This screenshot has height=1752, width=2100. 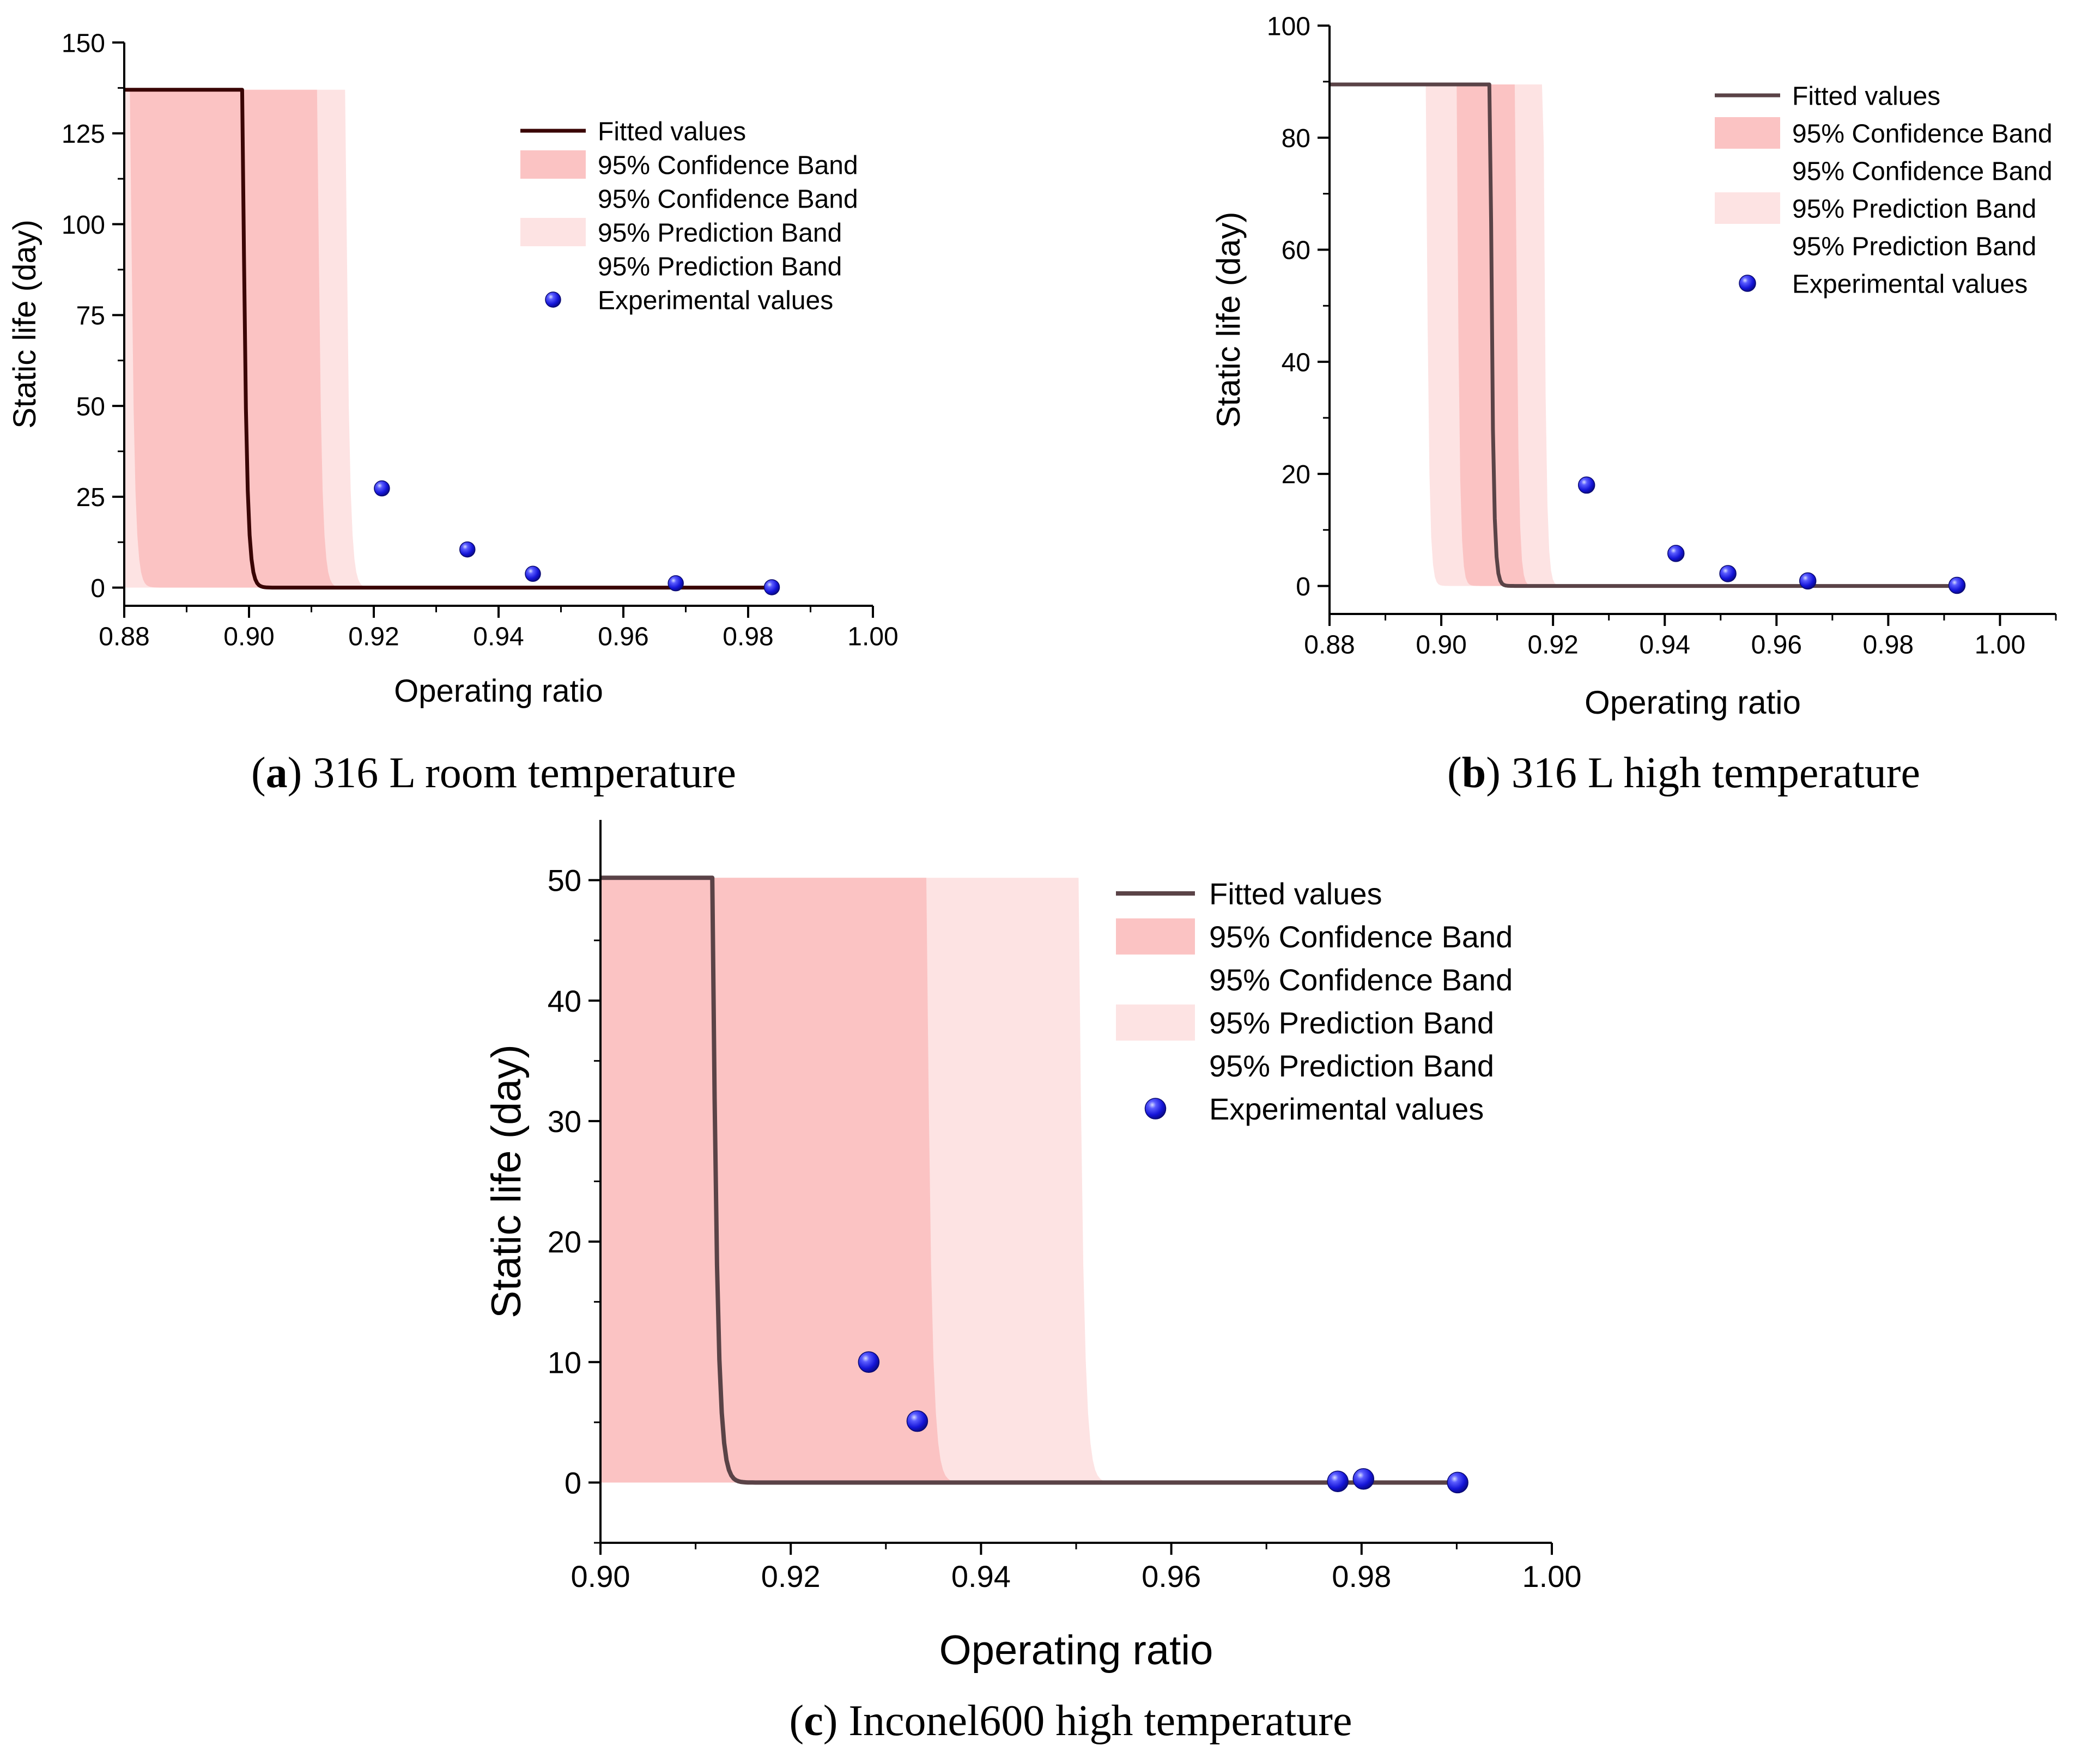 What do you see at coordinates (1361, 1576) in the screenshot?
I see `x-tick-label-c: 0.98` at bounding box center [1361, 1576].